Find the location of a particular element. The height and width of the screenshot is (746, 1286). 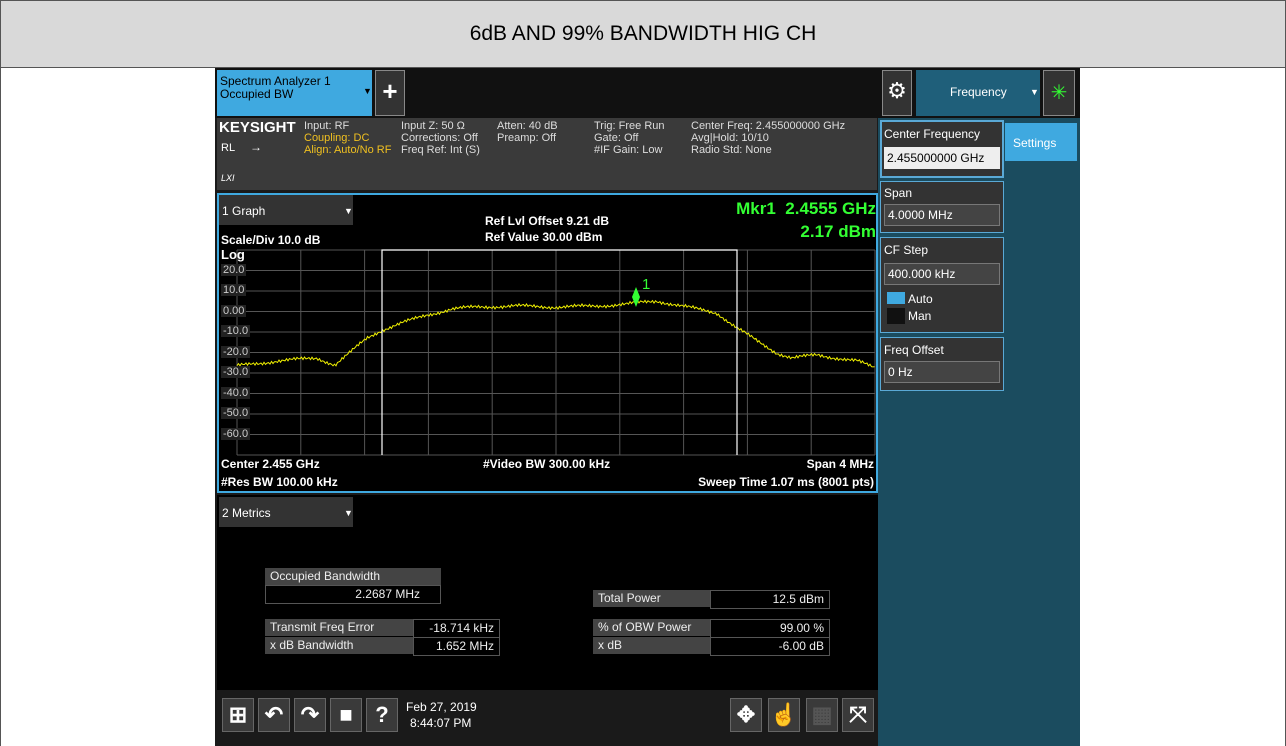

scale-type: Log is located at coordinates (233, 254).